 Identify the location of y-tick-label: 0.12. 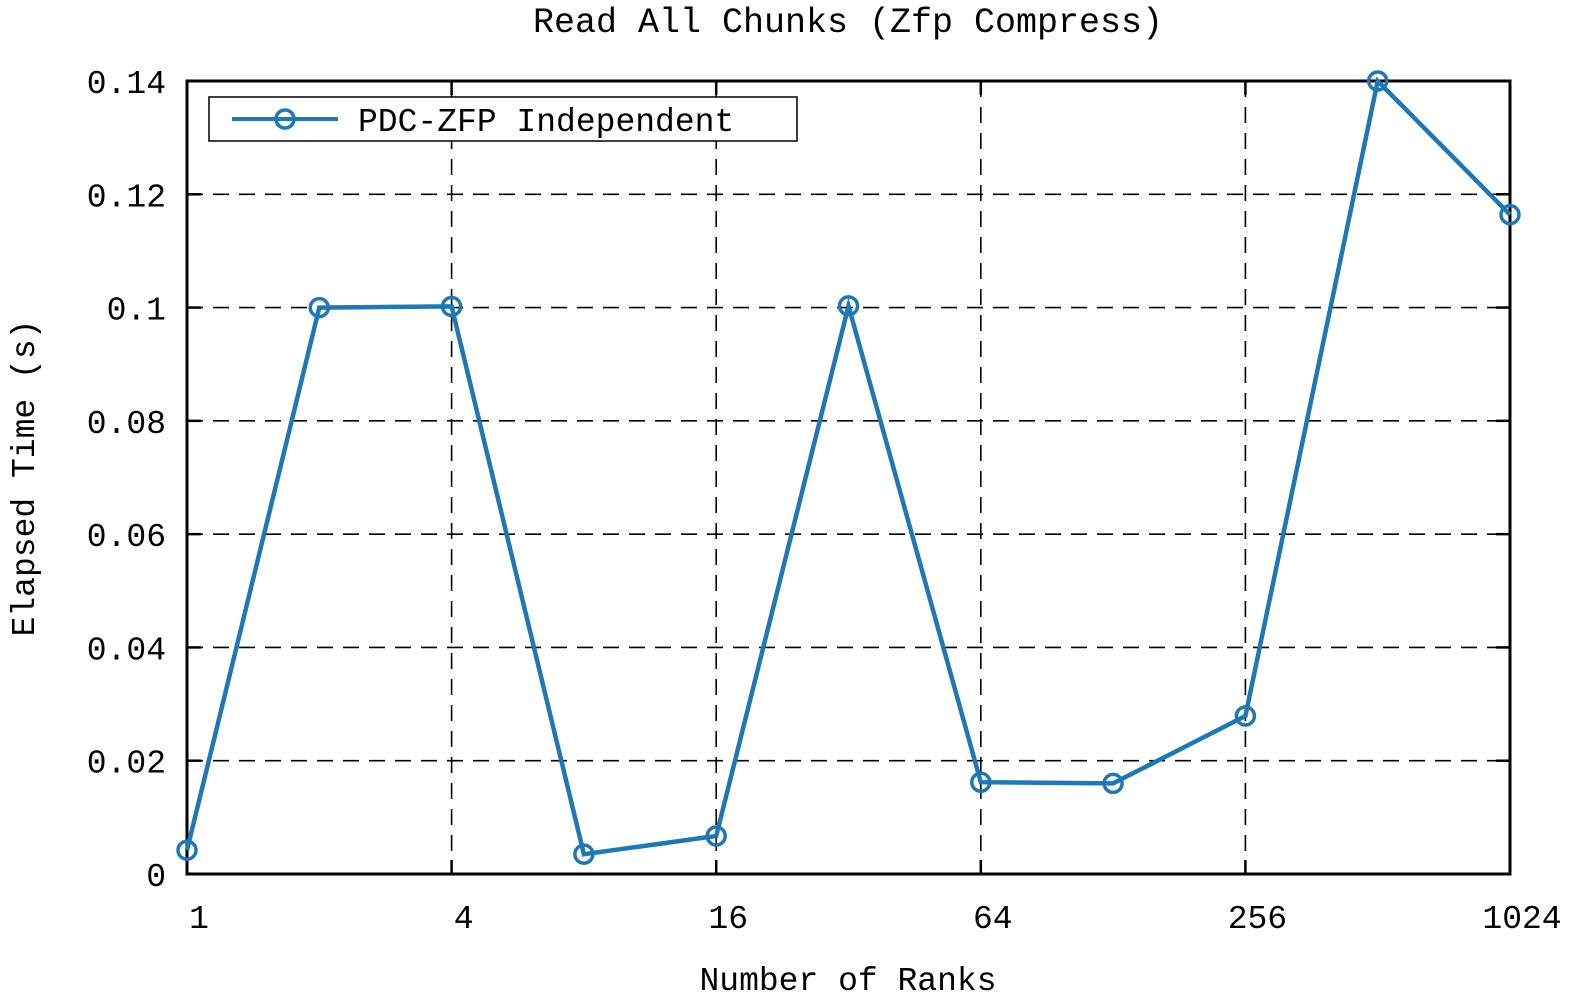
(126, 197).